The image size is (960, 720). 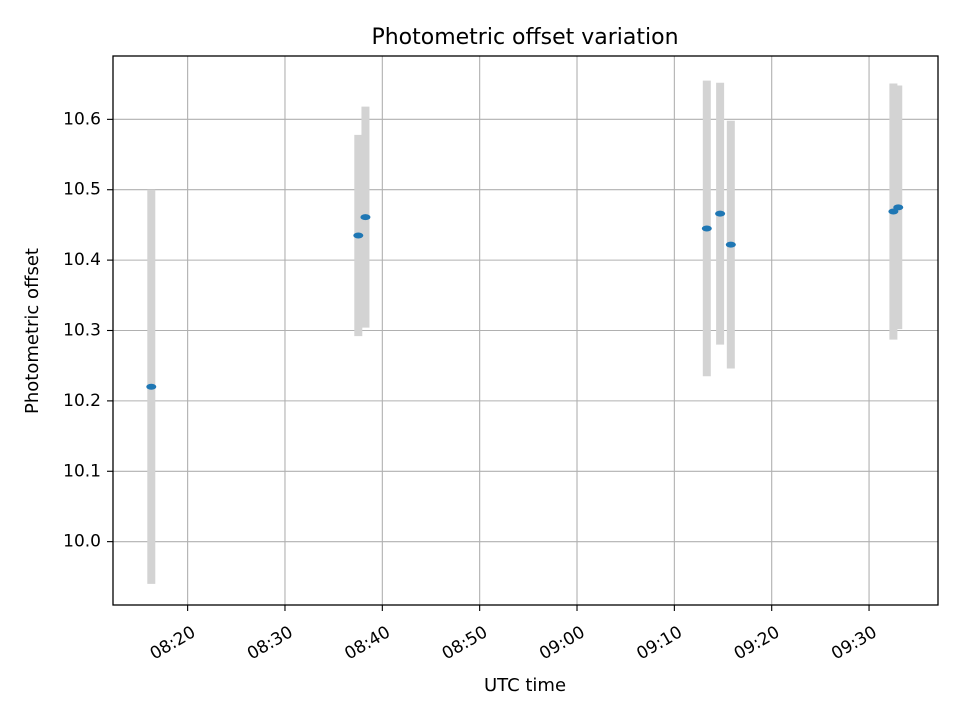 I want to click on y-axis-label: Photometric offset, so click(x=32, y=331).